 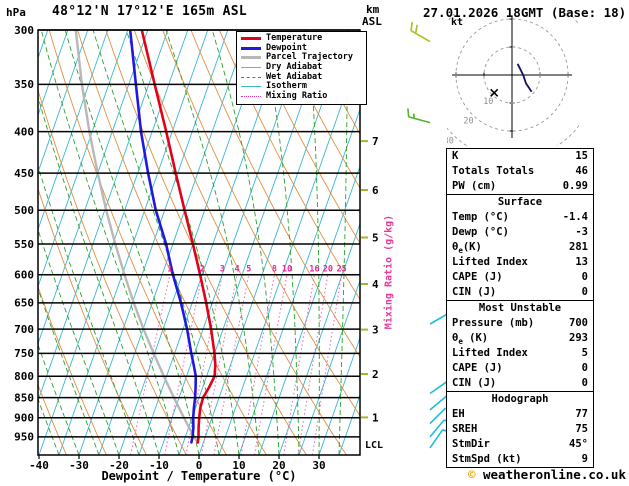 What do you see at coordinates (24, 173) in the screenshot?
I see `pressure-tick-label: 450` at bounding box center [24, 173].